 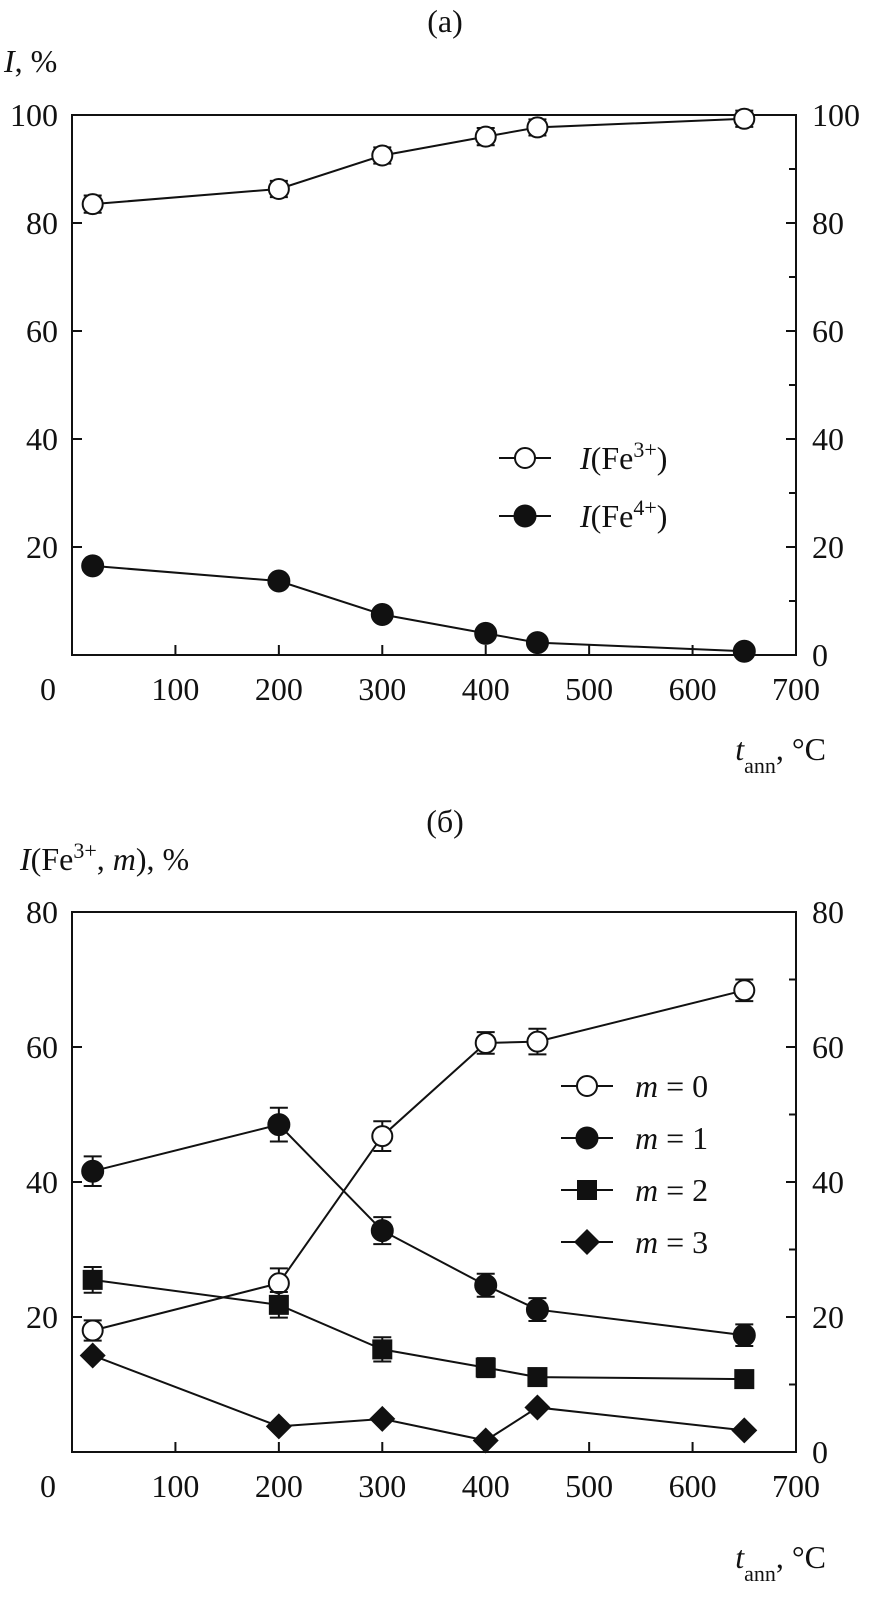 I want to click on legend-label: m = 2, so click(x=671, y=1190).